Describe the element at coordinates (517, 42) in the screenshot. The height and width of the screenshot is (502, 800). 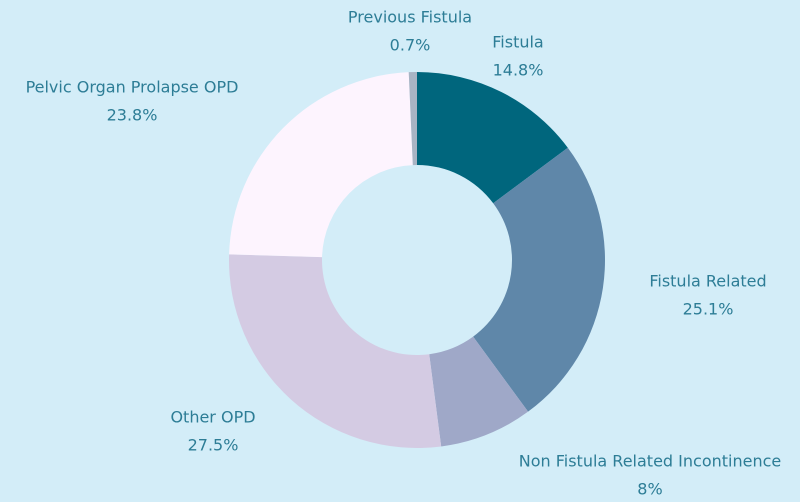
I see `slice-label: Fistula` at that location.